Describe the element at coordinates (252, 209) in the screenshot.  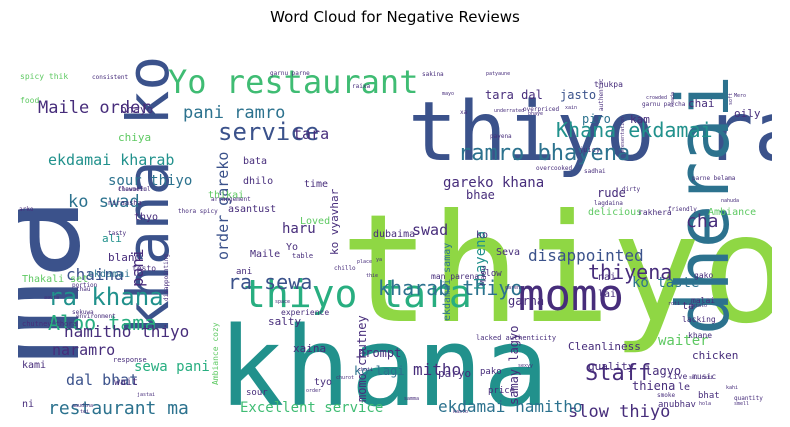
I see `word-71: asantust` at that location.